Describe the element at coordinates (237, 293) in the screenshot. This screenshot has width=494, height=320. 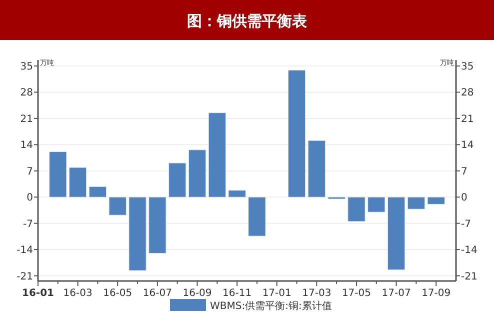
I see `x-tick-label: 16-11` at that location.